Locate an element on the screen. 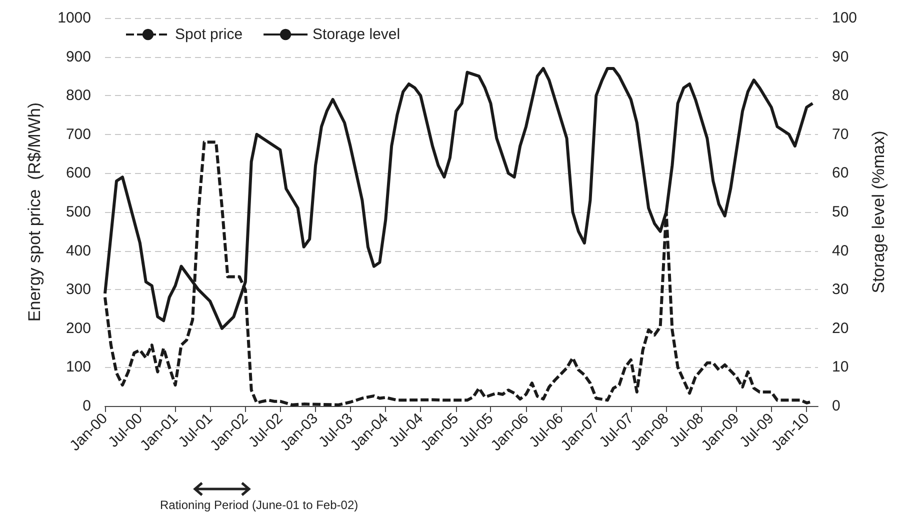 This screenshot has width=904, height=520. y-tick-label: 900 is located at coordinates (78, 57).